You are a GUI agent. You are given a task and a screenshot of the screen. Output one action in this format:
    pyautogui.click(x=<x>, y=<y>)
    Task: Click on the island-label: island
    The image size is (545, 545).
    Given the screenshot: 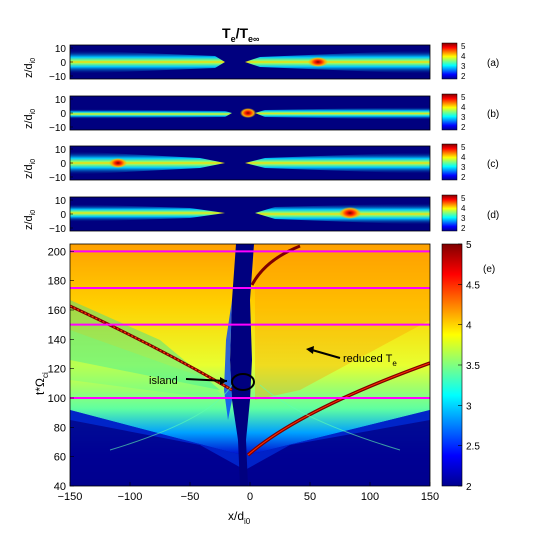 What is the action you would take?
    pyautogui.click(x=163, y=381)
    